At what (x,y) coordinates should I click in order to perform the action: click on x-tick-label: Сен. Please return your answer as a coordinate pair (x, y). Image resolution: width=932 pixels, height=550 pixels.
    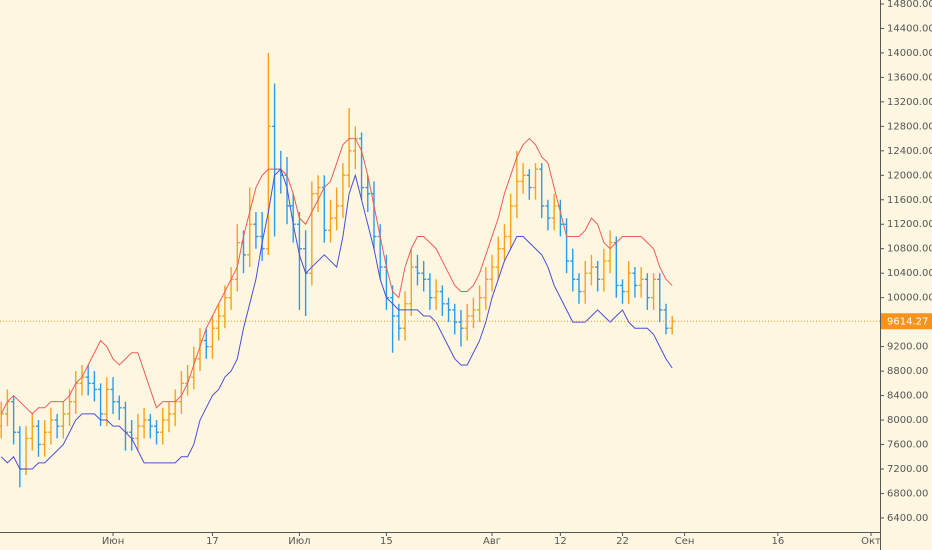
    Looking at the image, I should click on (685, 541).